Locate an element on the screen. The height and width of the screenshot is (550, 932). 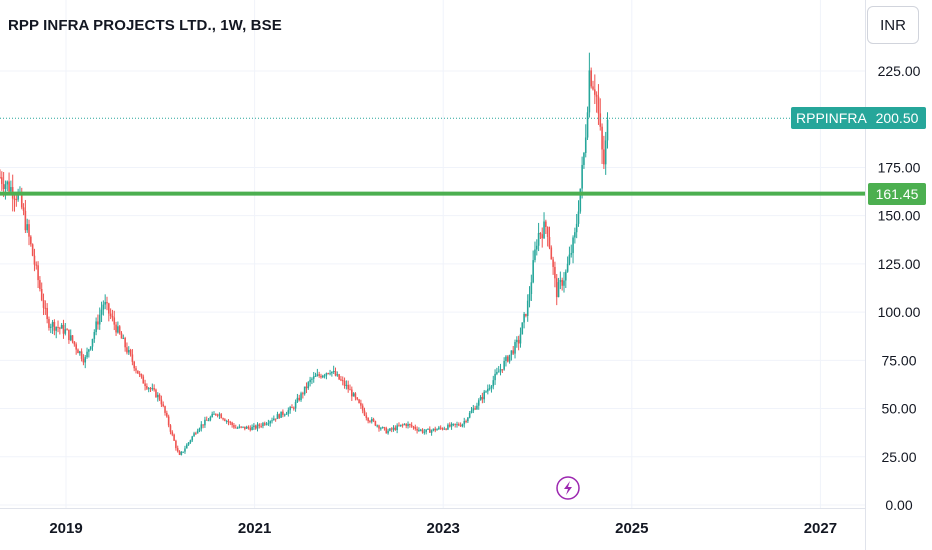
time-tick-label: 2019 is located at coordinates (65, 528).